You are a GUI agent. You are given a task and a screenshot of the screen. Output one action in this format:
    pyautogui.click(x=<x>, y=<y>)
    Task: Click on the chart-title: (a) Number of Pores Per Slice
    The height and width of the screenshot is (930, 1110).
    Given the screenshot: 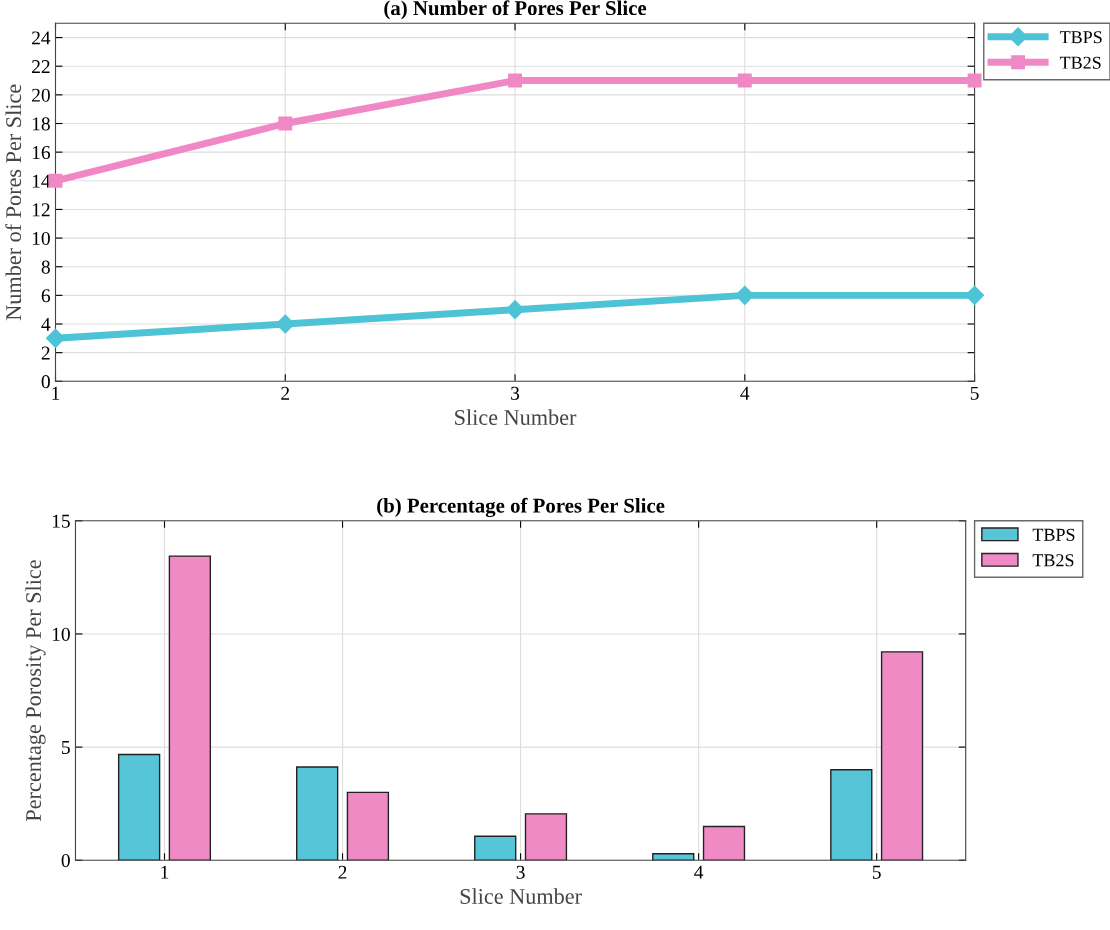 What is the action you would take?
    pyautogui.click(x=515, y=10)
    